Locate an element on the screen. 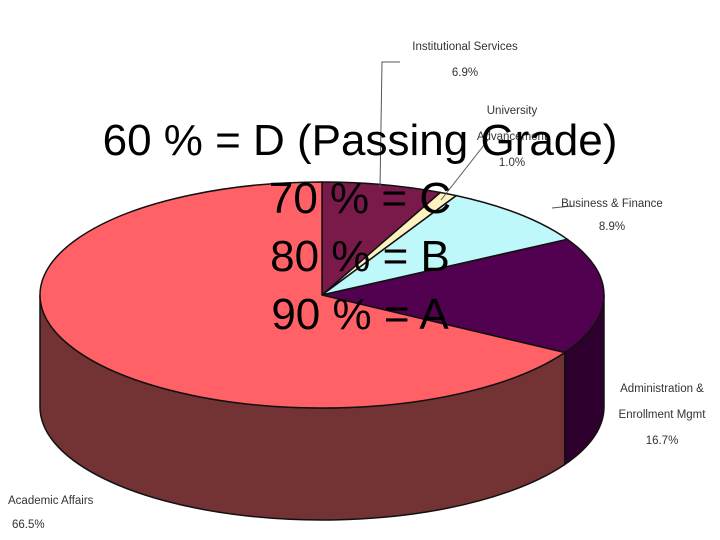  label-administration-line2: Enrollment Mgmt is located at coordinates (663, 415).